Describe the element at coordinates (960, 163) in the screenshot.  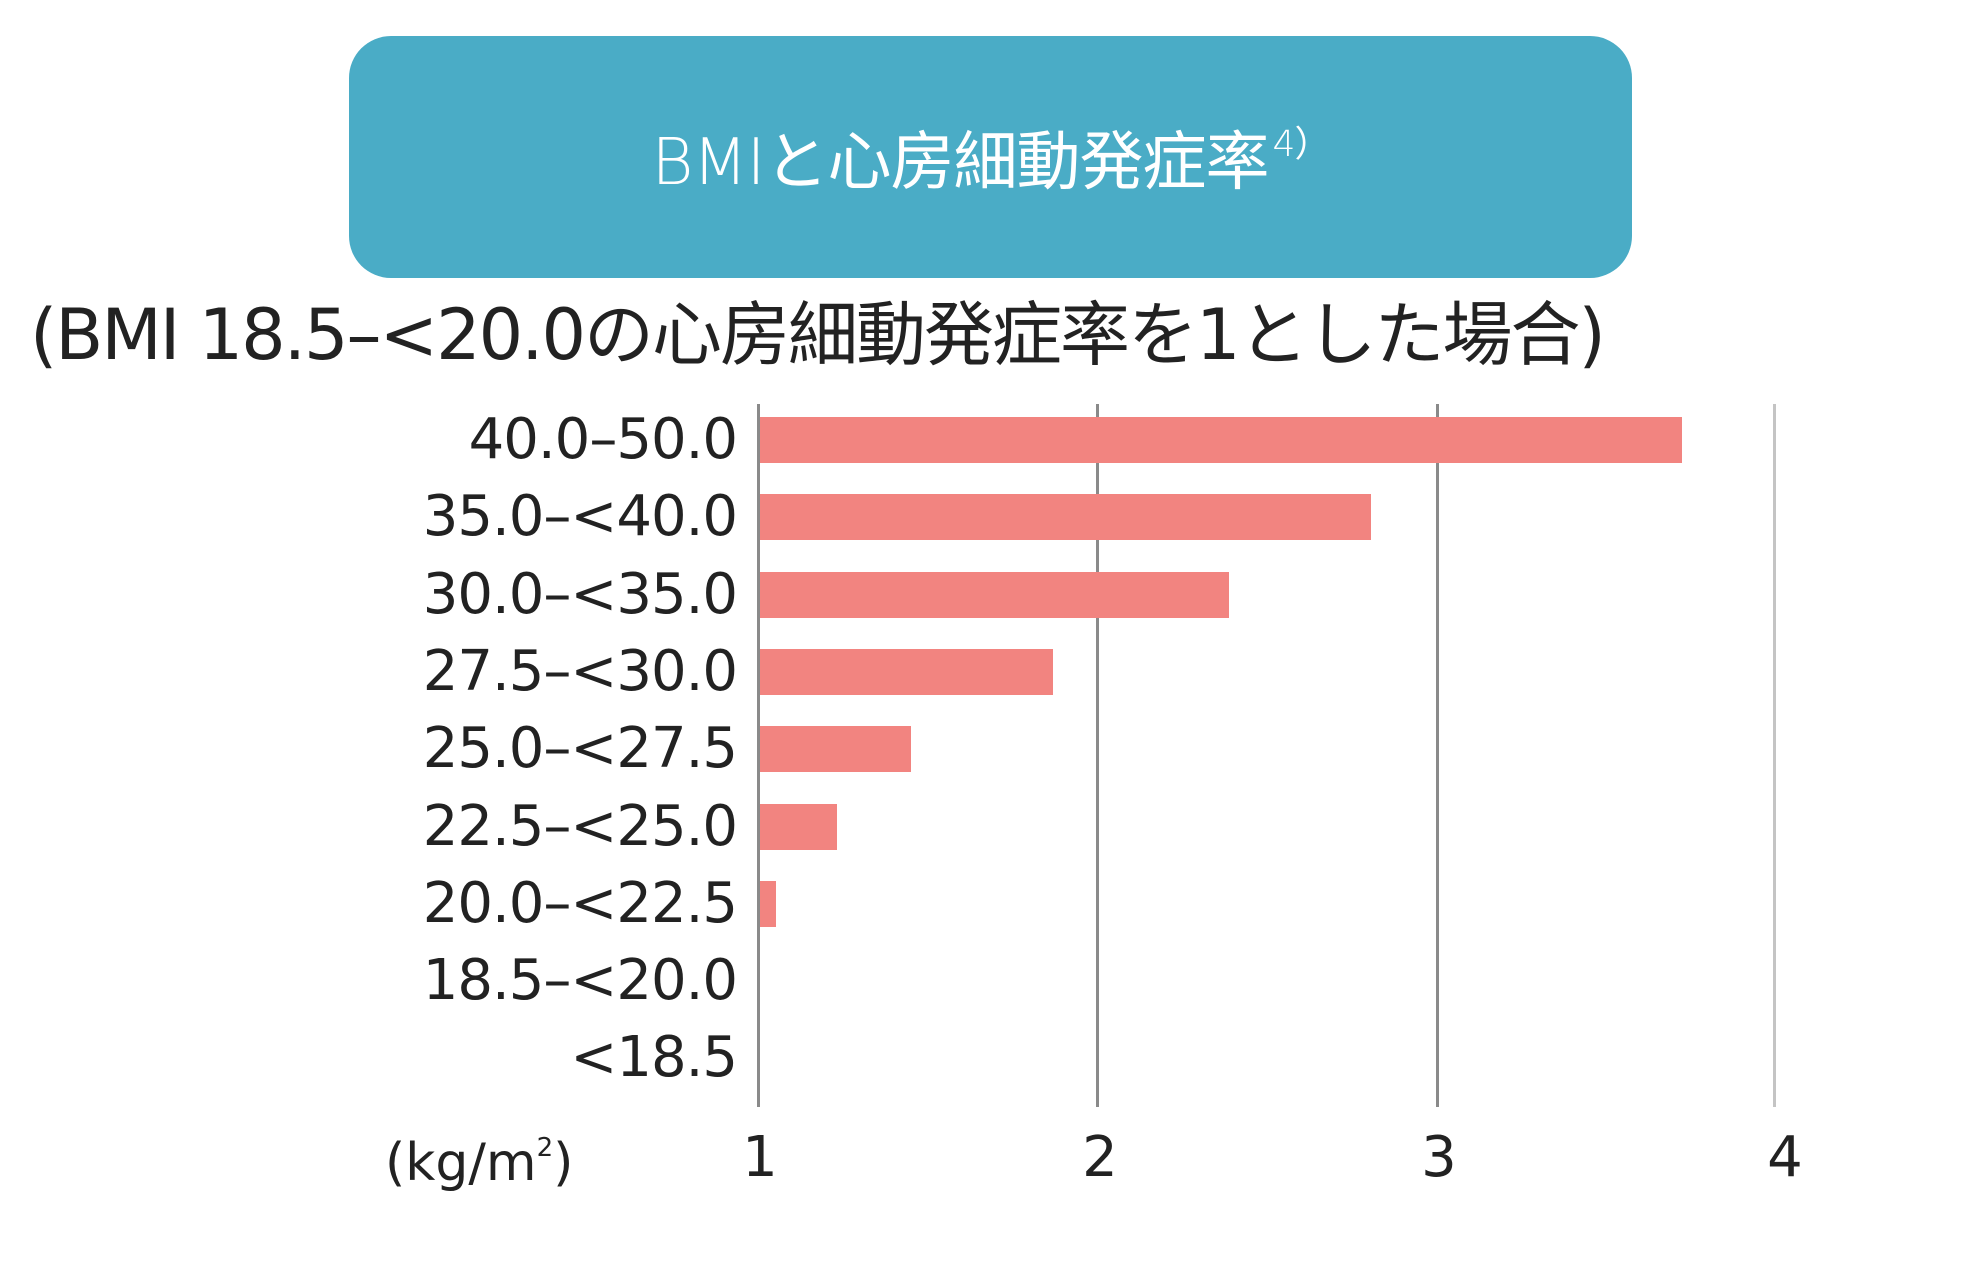
I see `chart-title-text: BMIと心房細動発症率` at that location.